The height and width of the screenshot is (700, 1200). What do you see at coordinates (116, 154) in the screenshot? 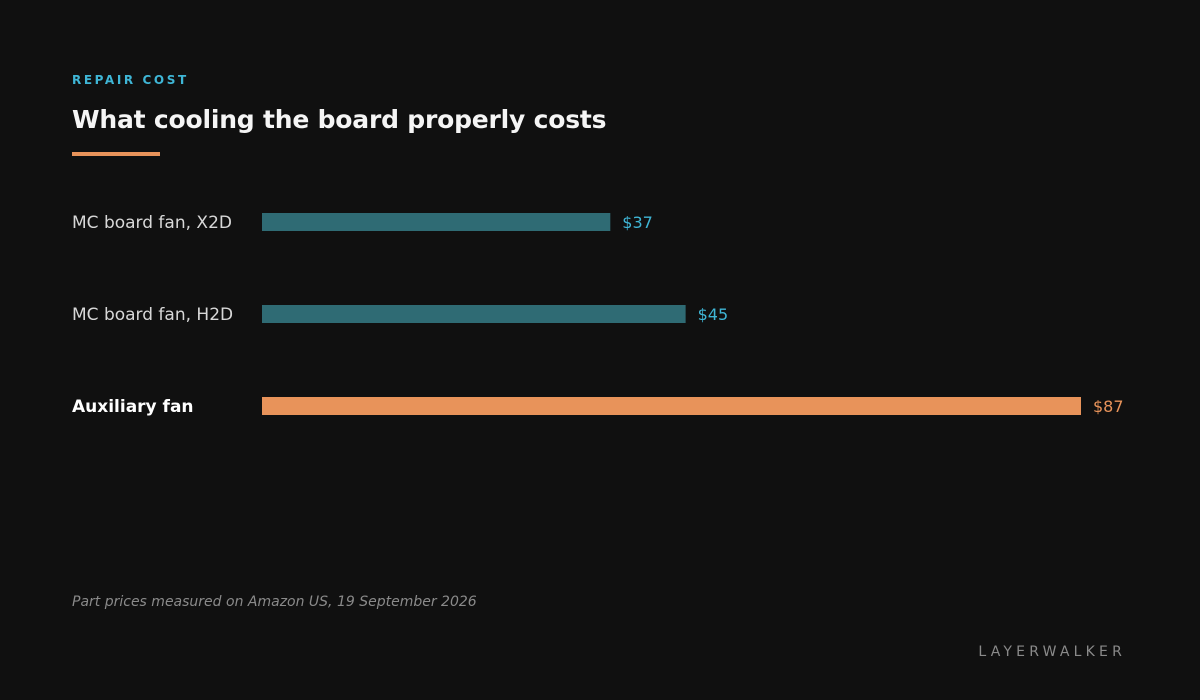
I see `title-accent-rule` at bounding box center [116, 154].